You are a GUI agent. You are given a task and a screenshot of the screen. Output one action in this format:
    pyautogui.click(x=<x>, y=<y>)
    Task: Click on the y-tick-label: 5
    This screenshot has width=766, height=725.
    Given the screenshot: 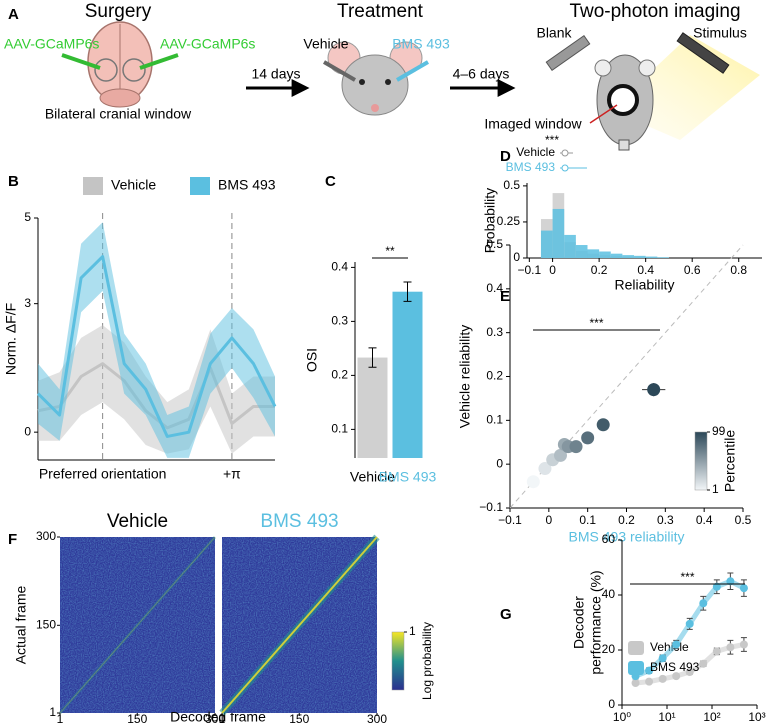 What is the action you would take?
    pyautogui.click(x=27, y=217)
    